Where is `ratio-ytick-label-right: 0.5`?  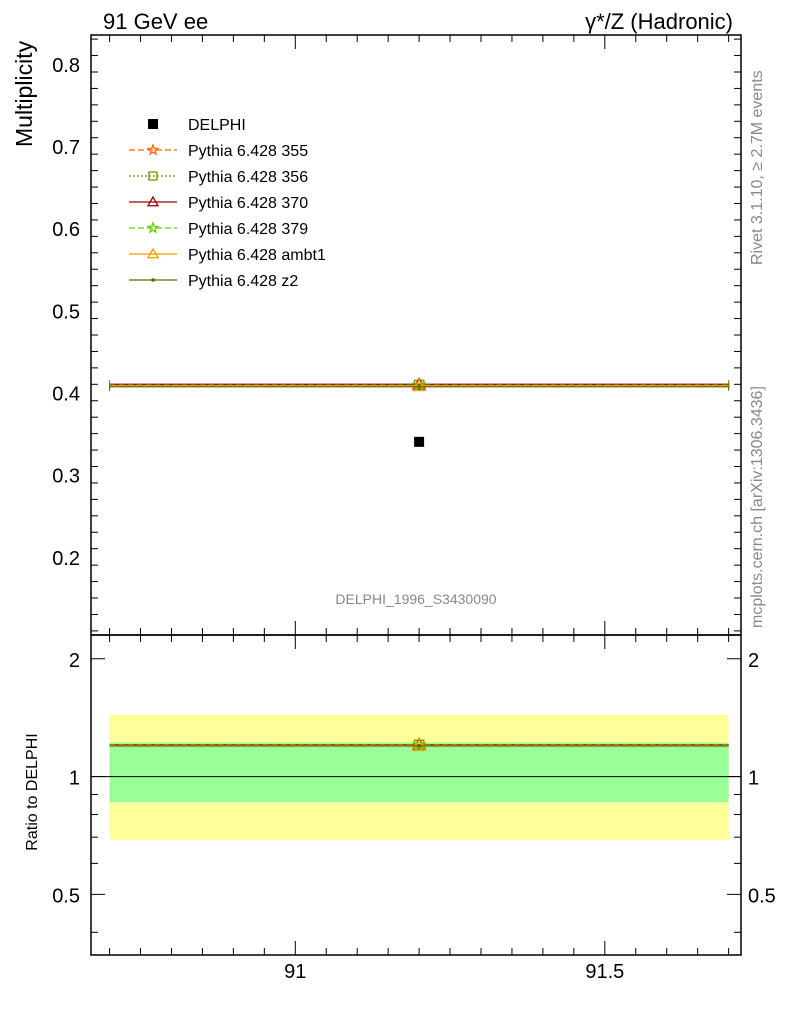 ratio-ytick-label-right: 0.5 is located at coordinates (762, 896).